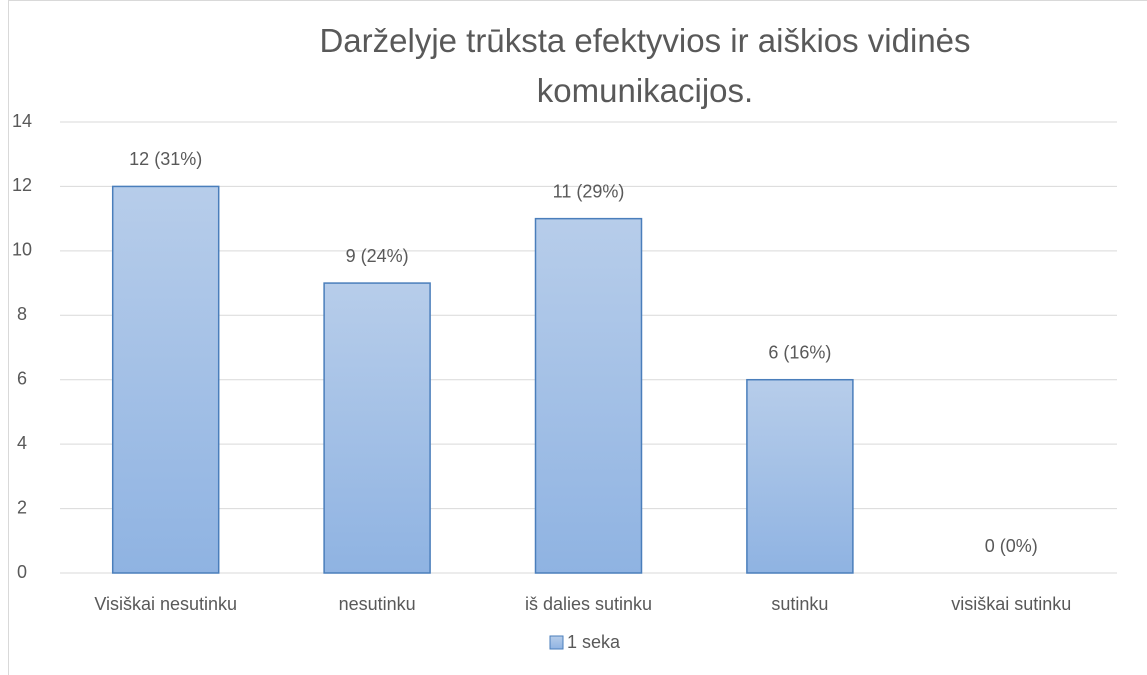  Describe the element at coordinates (588, 604) in the screenshot. I see `x-tick-label: iš dalies sutinku` at that location.